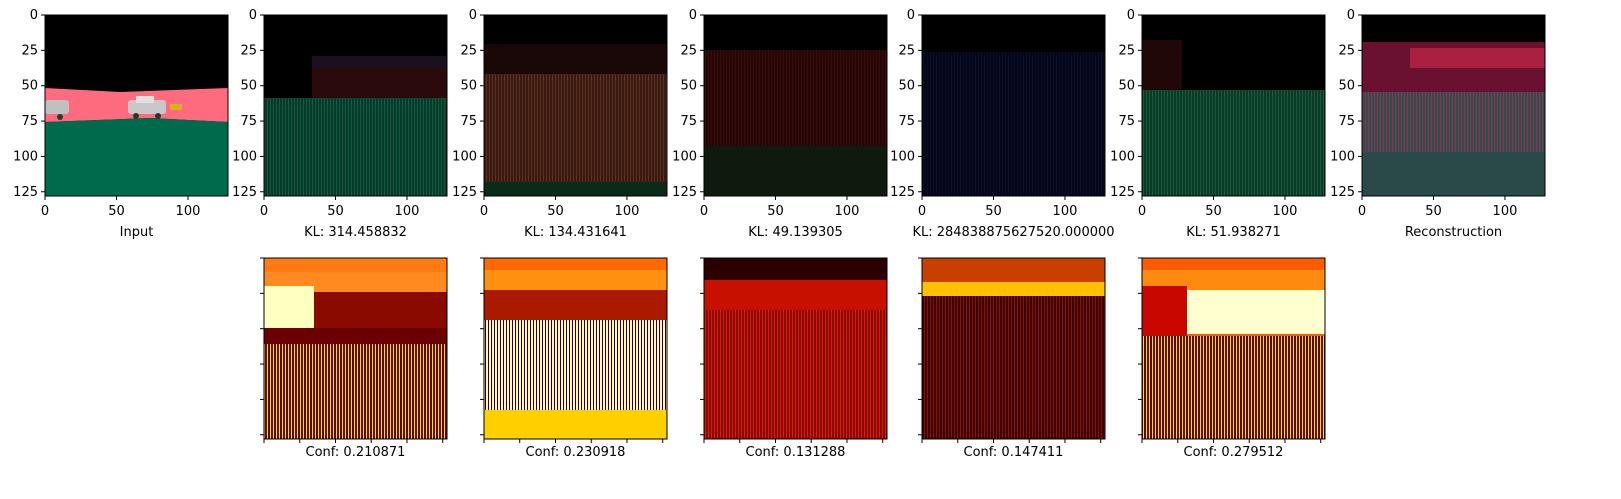 The image size is (1621, 499). Describe the element at coordinates (796, 452) in the screenshot. I see `heatmap-caption: Conf: 0.131288` at that location.